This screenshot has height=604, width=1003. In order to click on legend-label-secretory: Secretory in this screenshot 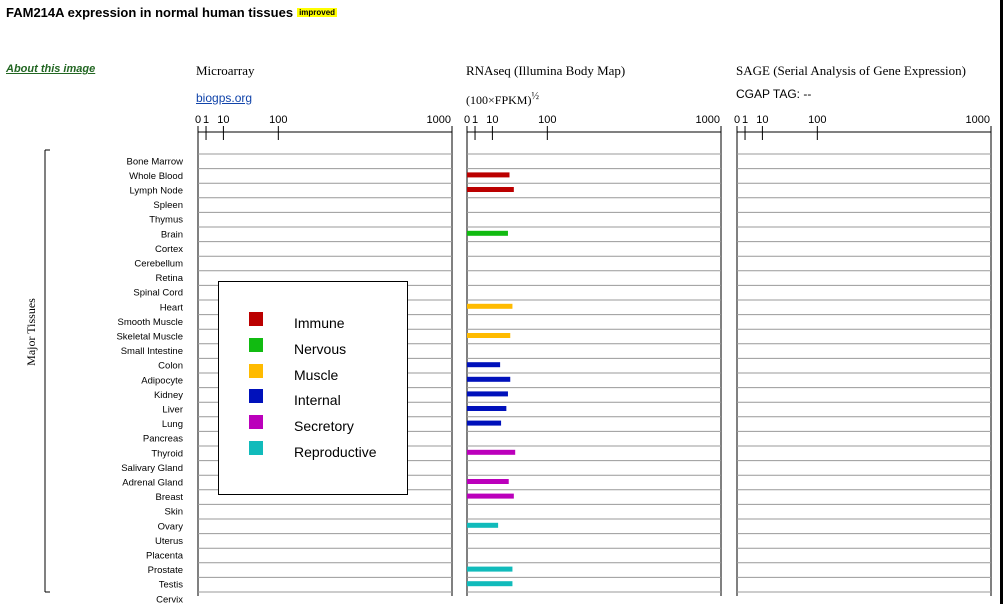, I will do `click(324, 426)`.